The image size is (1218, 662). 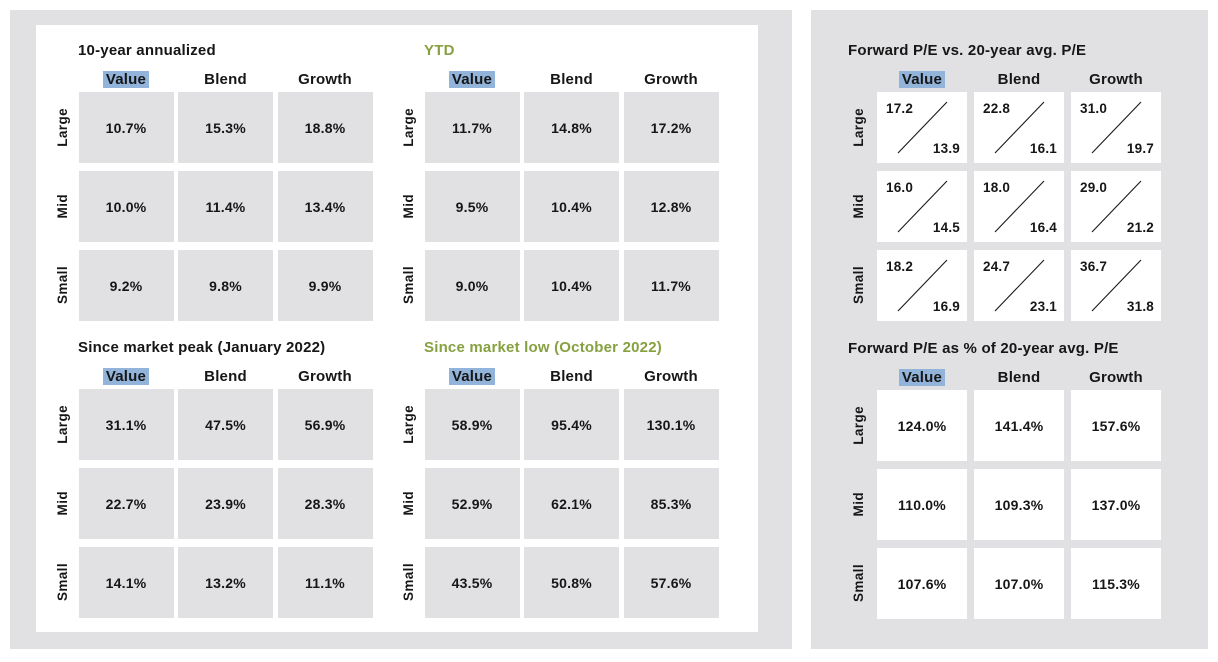 I want to click on cell-large-blend: 47.5%, so click(x=225, y=424).